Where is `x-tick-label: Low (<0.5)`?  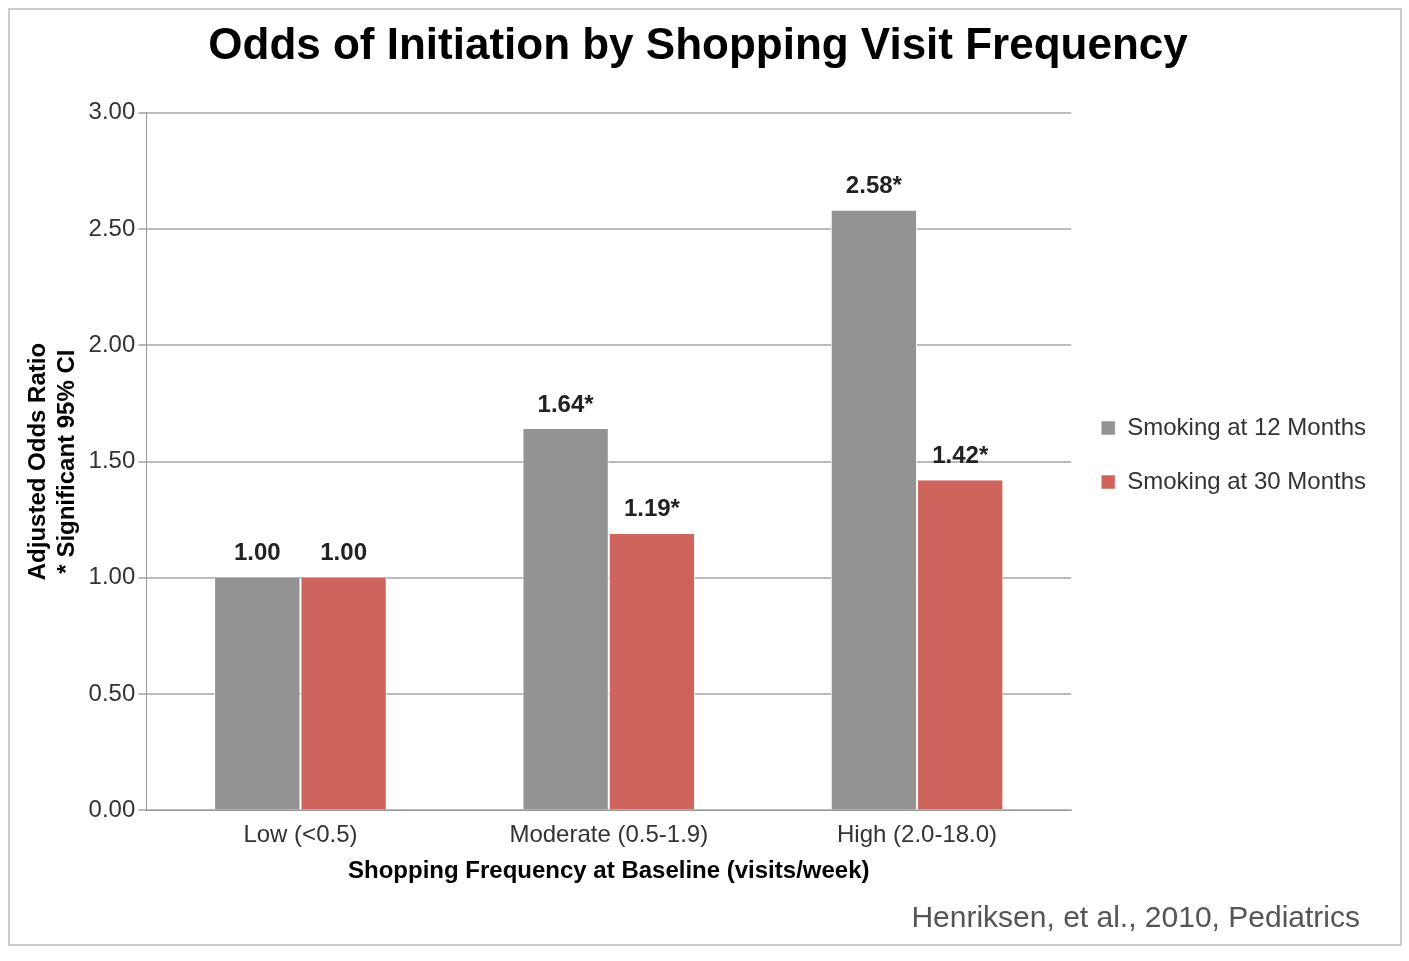
x-tick-label: Low (<0.5) is located at coordinates (300, 834).